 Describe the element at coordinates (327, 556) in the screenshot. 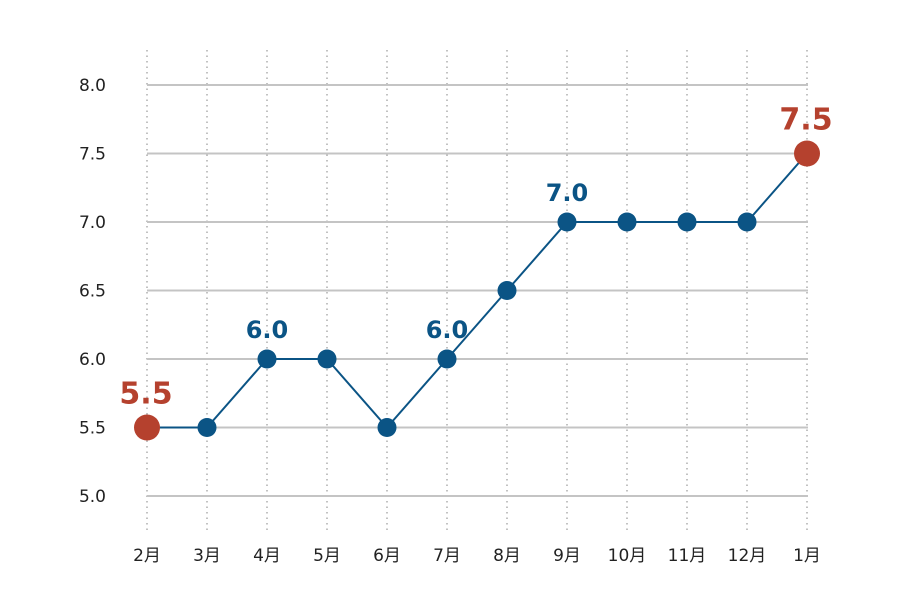

I see `x-tick-label: 5月` at that location.